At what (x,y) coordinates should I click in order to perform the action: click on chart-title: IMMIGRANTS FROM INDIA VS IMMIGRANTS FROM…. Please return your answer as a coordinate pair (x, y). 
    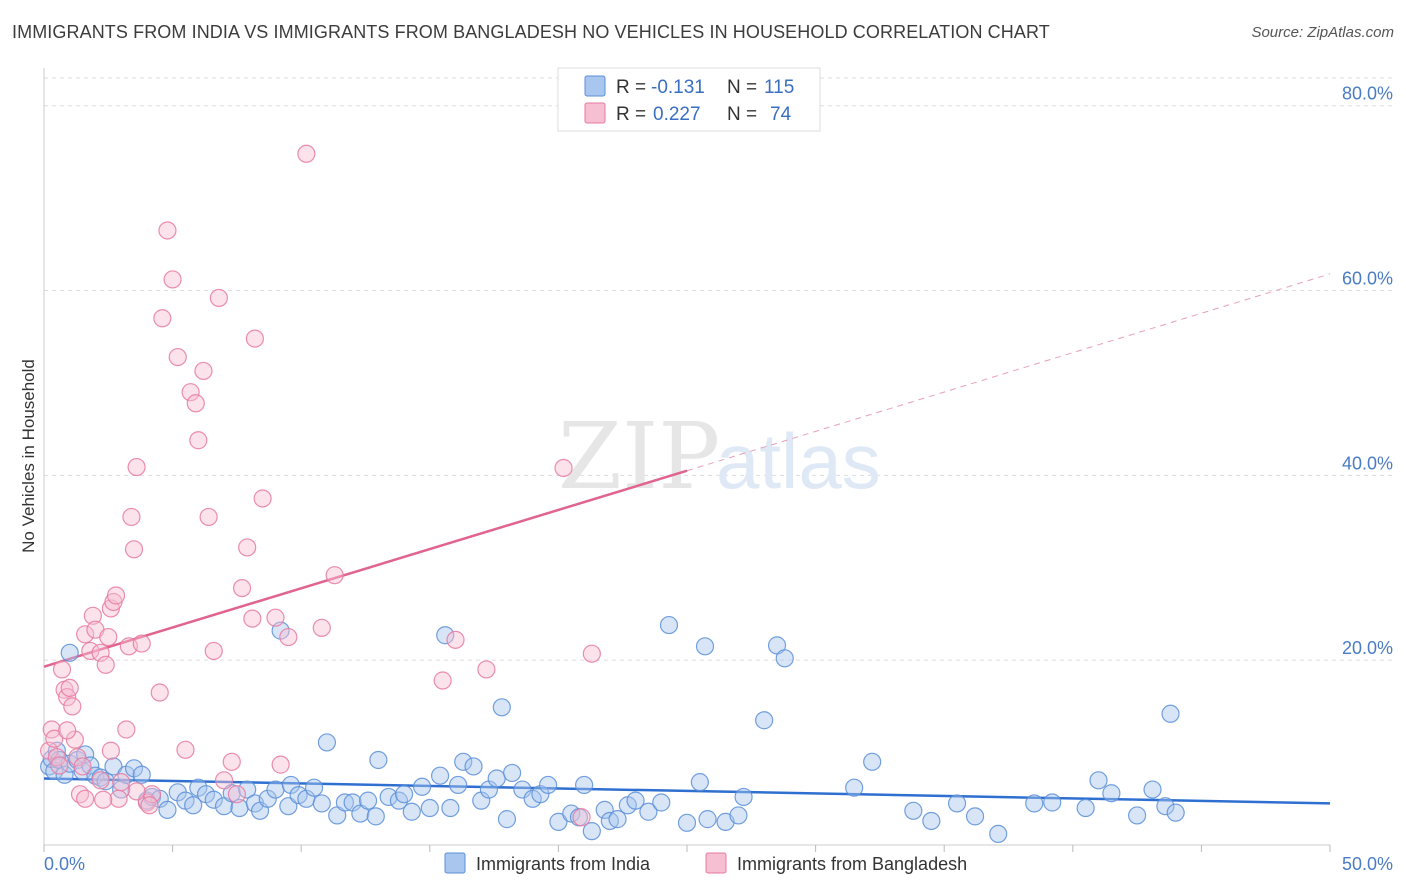
    Looking at the image, I should click on (531, 32).